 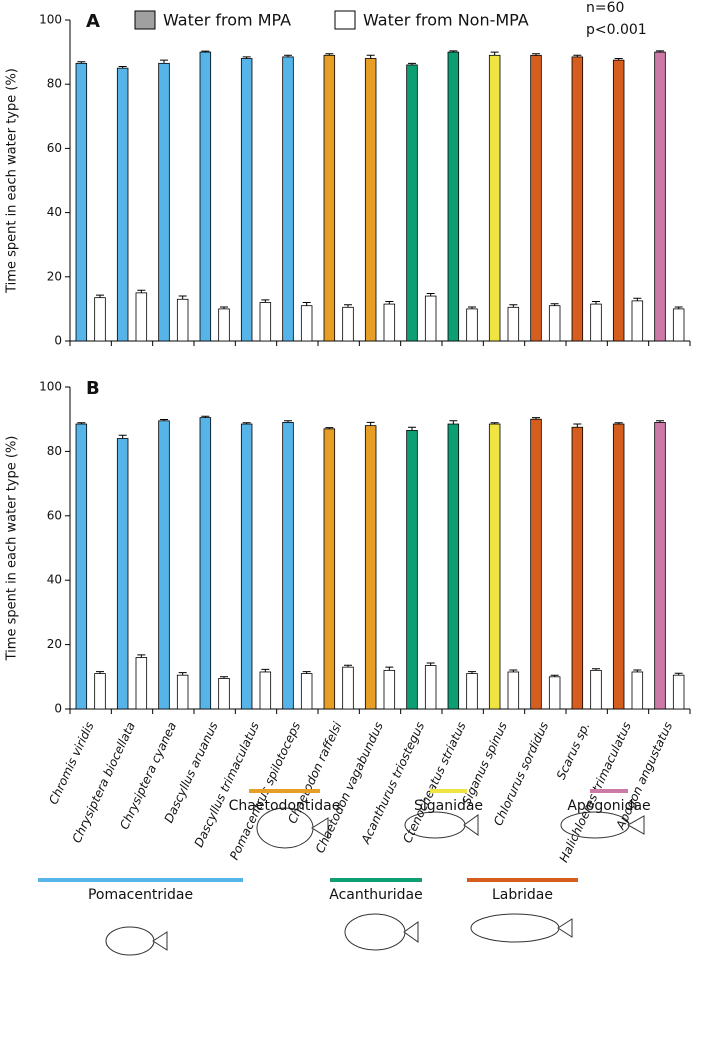 I want to click on x-tick-label: Scarus sp., so click(x=573, y=751).